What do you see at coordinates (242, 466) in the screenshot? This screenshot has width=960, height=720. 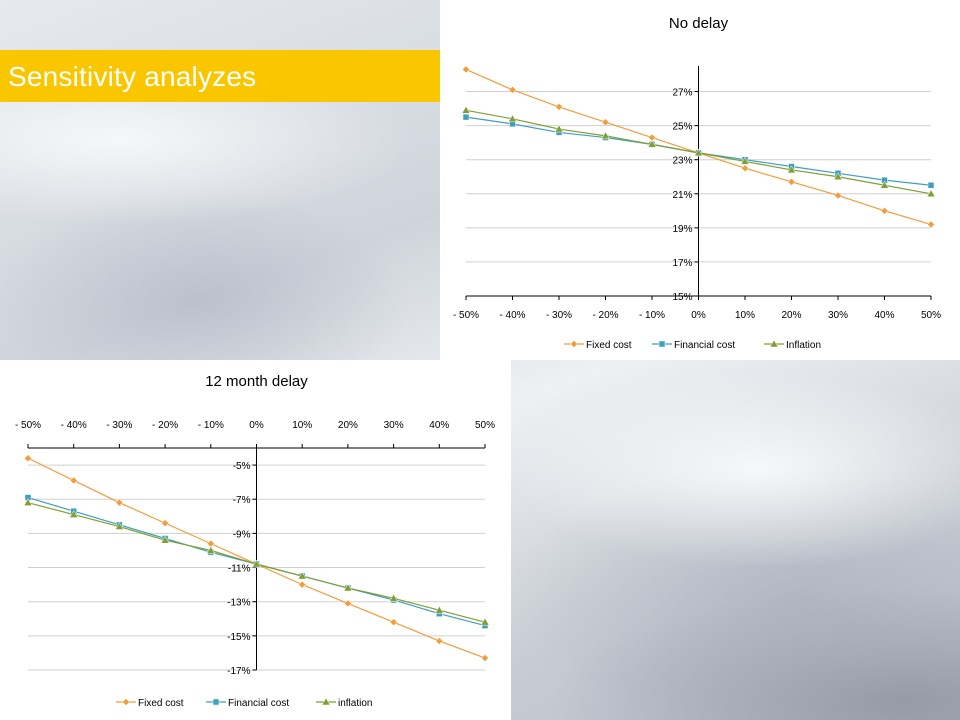 I see `y-tick-label: -5%` at bounding box center [242, 466].